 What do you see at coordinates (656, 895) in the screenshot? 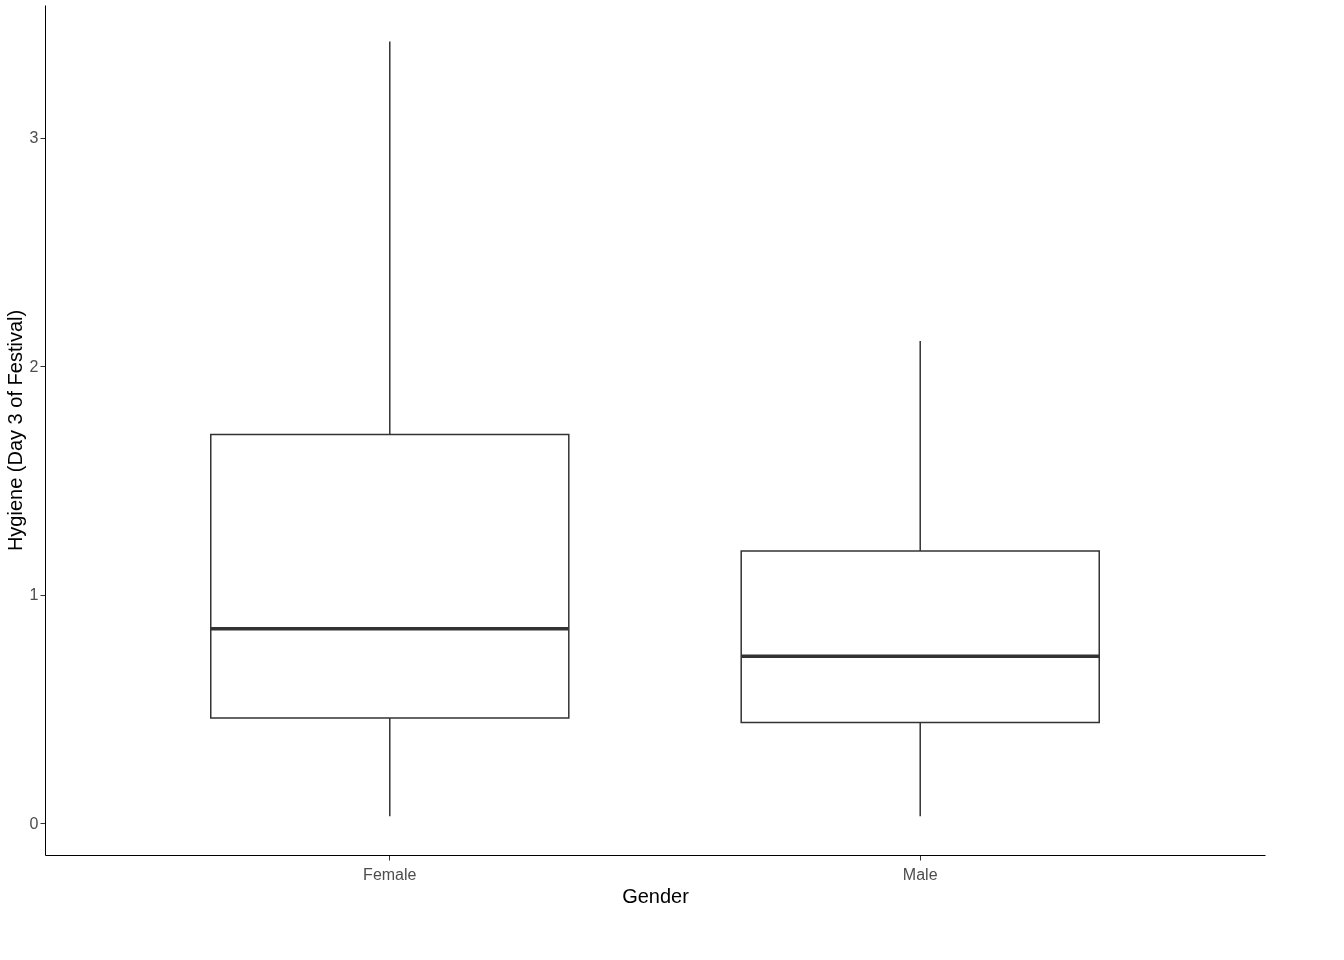
I see `x-axis-title: Gender` at bounding box center [656, 895].